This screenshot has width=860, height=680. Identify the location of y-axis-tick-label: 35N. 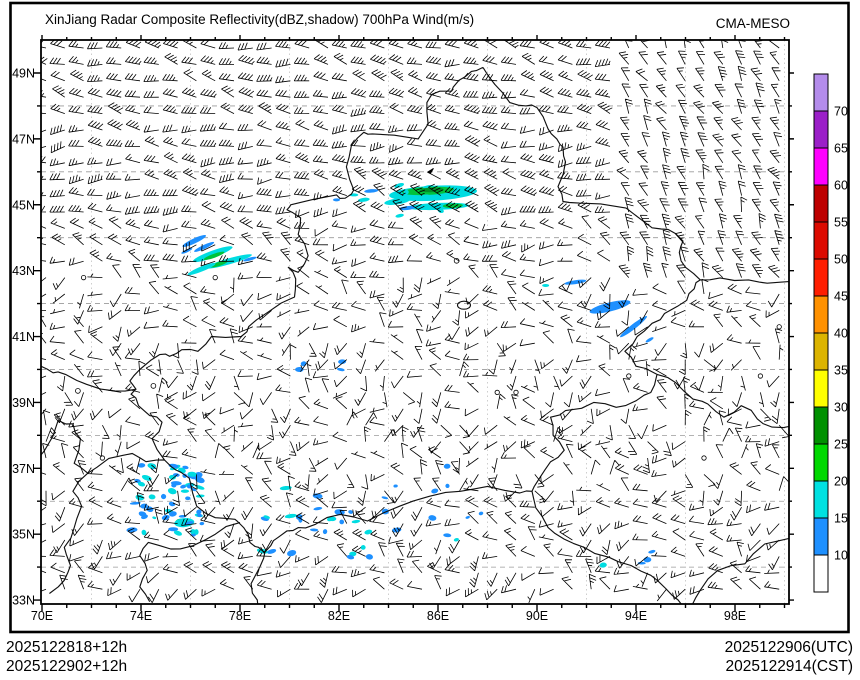
(23, 535).